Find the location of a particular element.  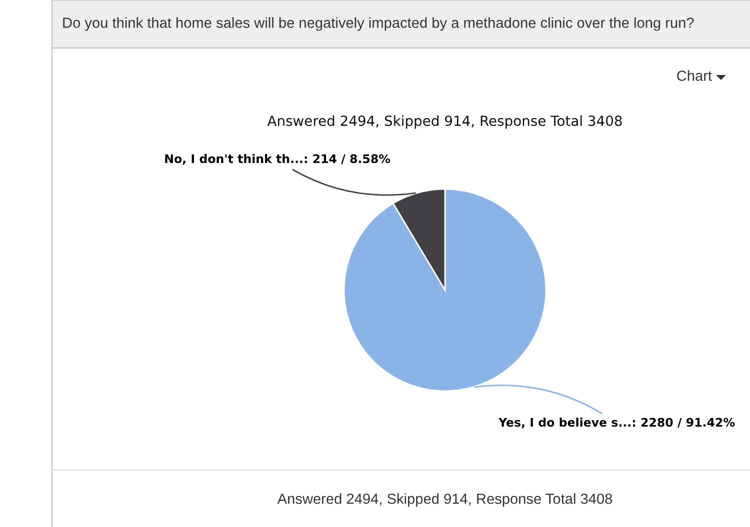

text: Answered 2494, Skipped 914, Response Total 3408 is located at coordinates (444, 500).